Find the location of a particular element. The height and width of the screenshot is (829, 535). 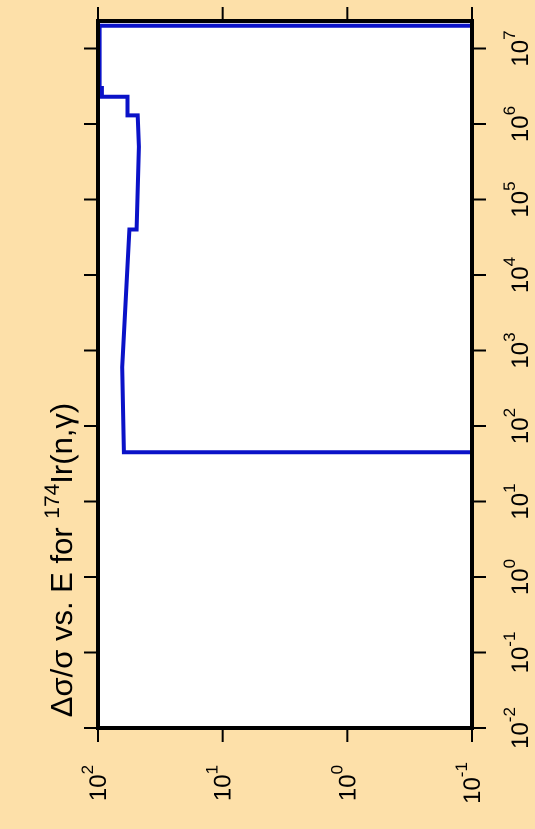

energy-tick-label: 10⁵ is located at coordinates (517, 199).